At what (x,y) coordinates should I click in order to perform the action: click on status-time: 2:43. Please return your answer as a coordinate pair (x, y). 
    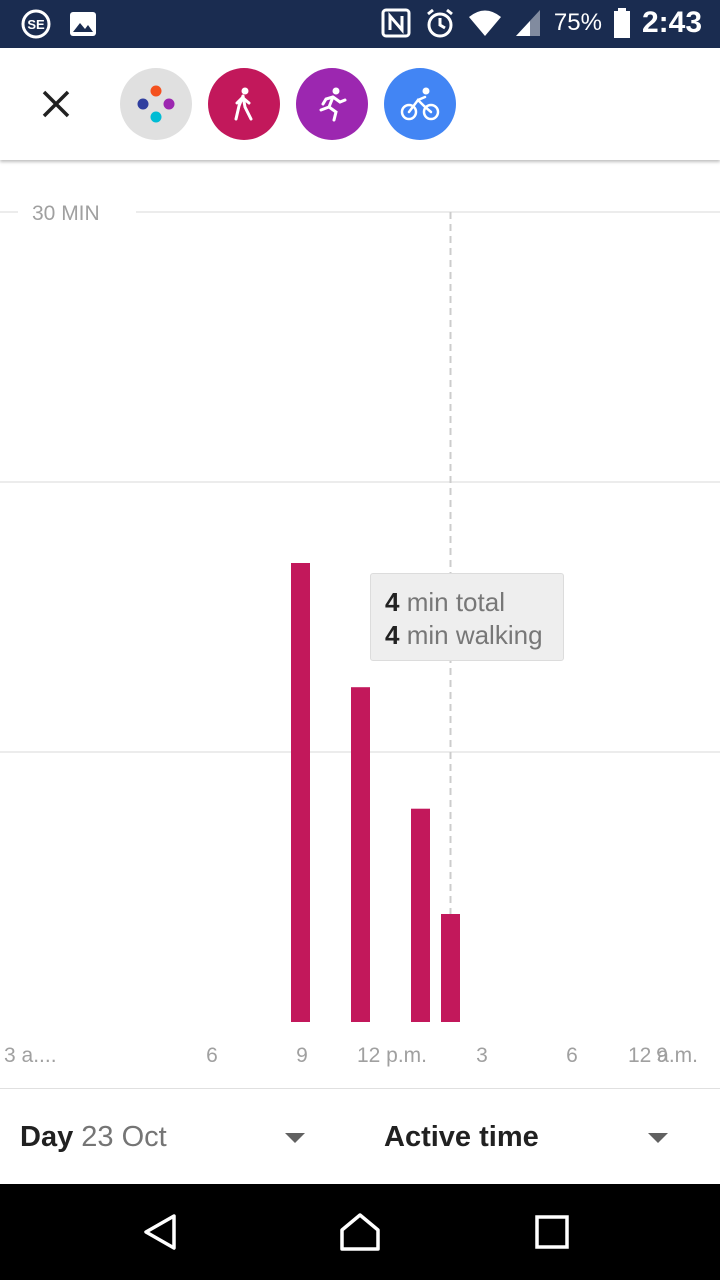
    Looking at the image, I should click on (671, 22).